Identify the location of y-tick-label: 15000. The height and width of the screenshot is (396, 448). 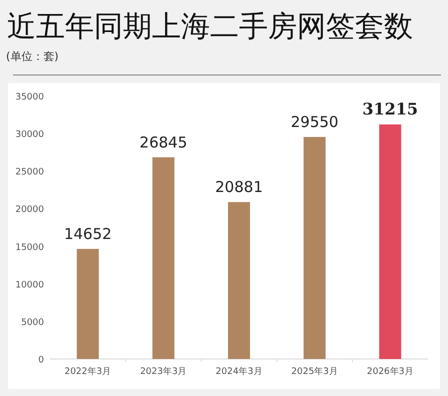
(29, 247).